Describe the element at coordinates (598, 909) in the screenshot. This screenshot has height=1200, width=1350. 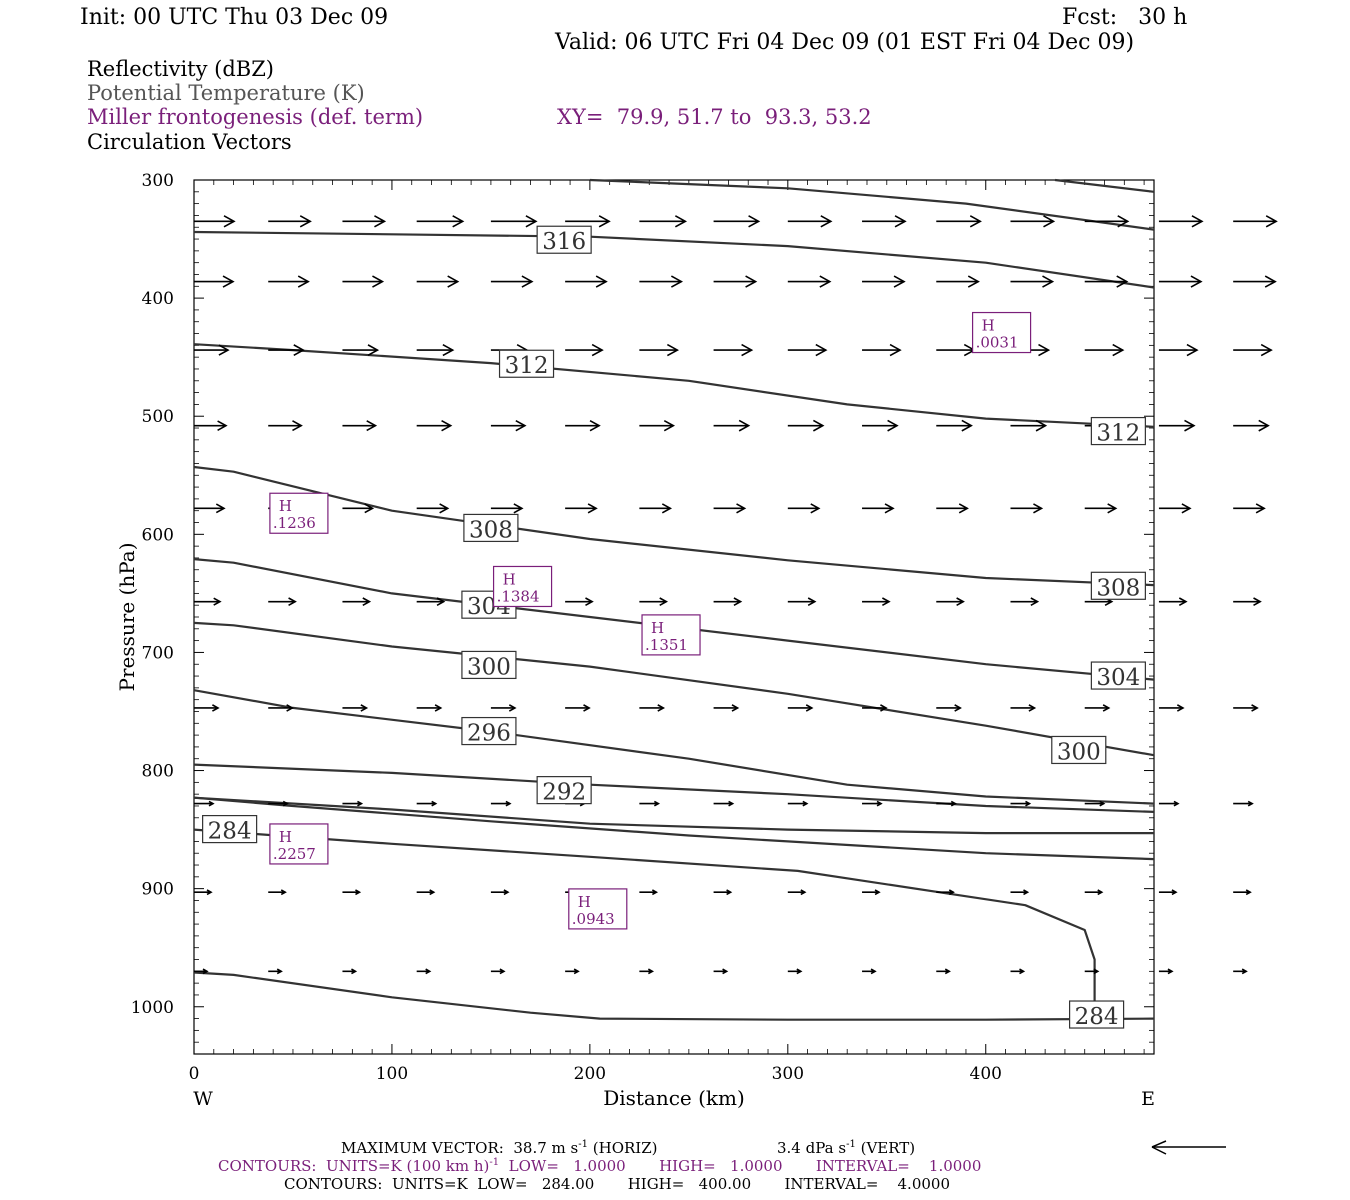
I see `frontogenesis-high: H.0943` at that location.